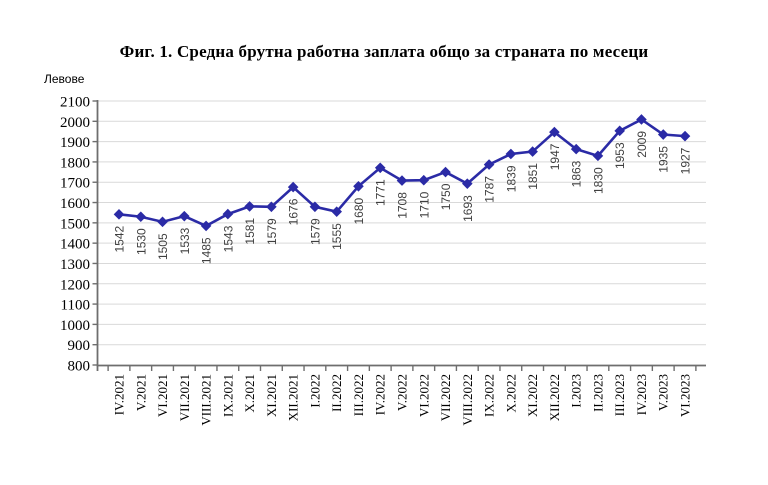  I want to click on x-tick-label: V.2022, so click(402, 392).